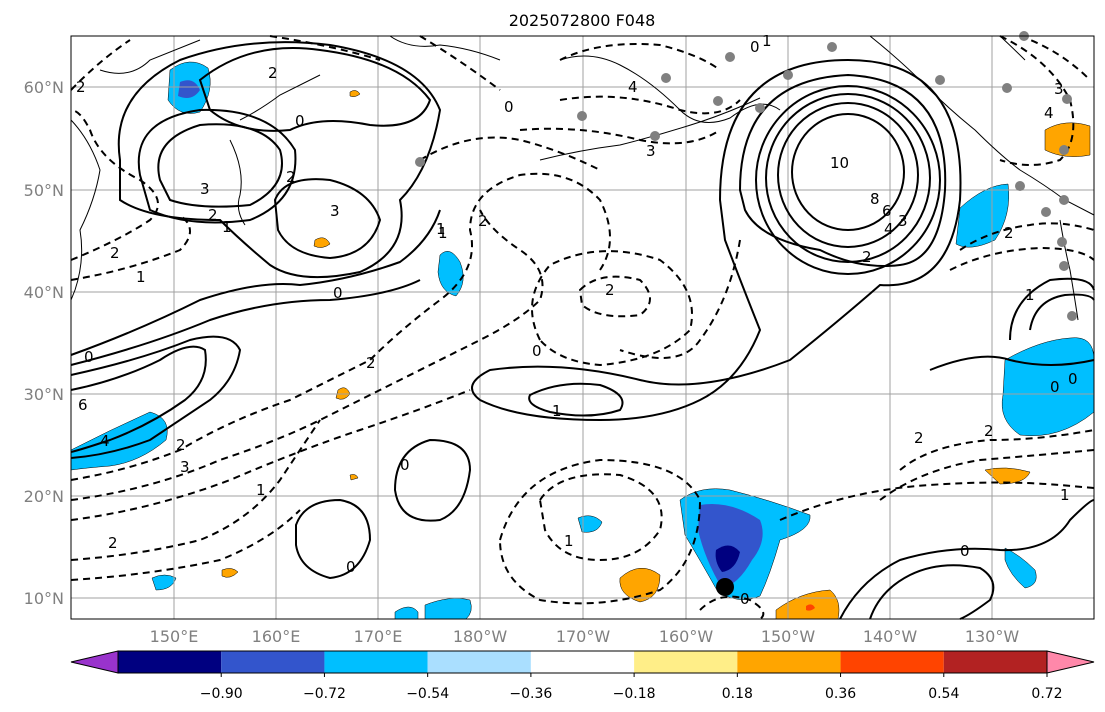  I want to click on lon-label: 170°W, so click(583, 636).